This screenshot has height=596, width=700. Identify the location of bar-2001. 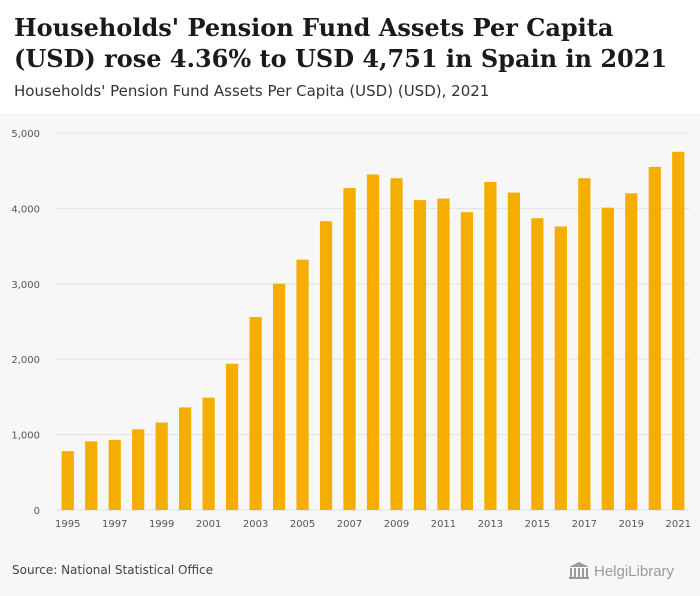
(208, 453).